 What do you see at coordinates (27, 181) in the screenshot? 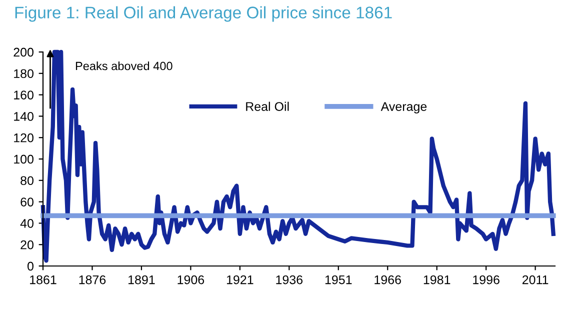
I see `y-tick-label: 80` at bounding box center [27, 181].